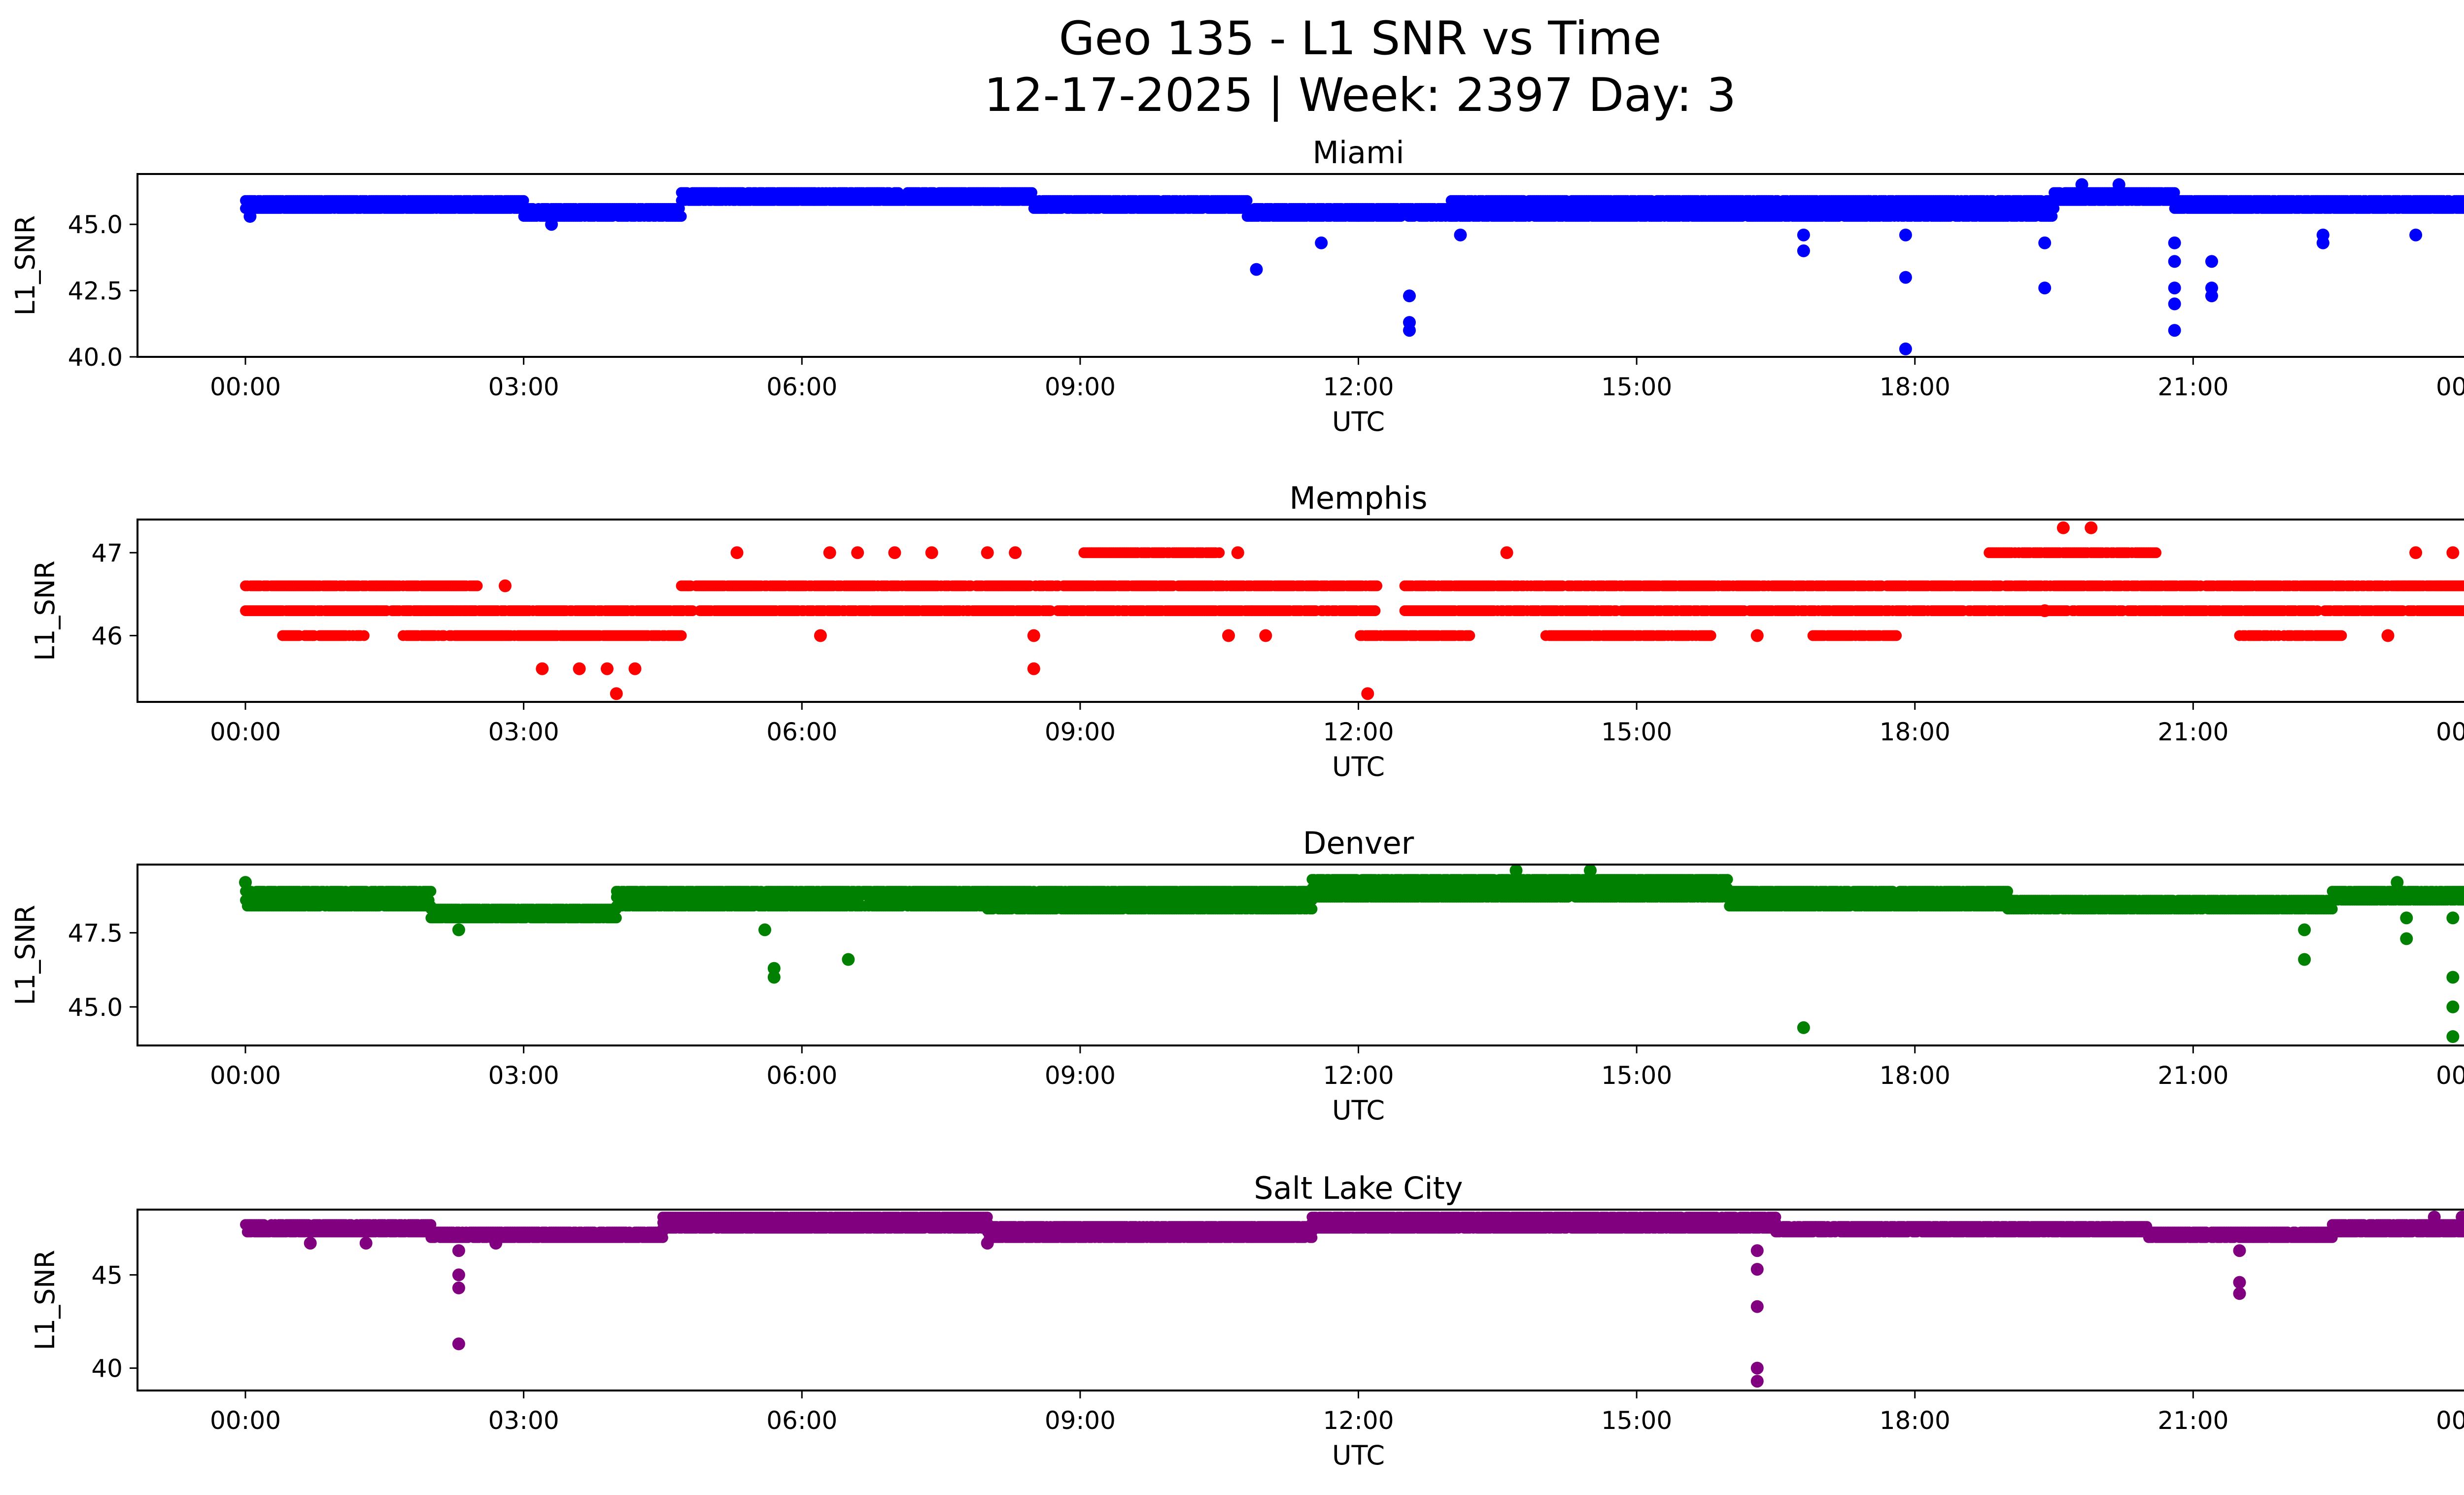 The image size is (2464, 1495). What do you see at coordinates (2192, 387) in the screenshot?
I see `x-tick-label: 21:00` at bounding box center [2192, 387].